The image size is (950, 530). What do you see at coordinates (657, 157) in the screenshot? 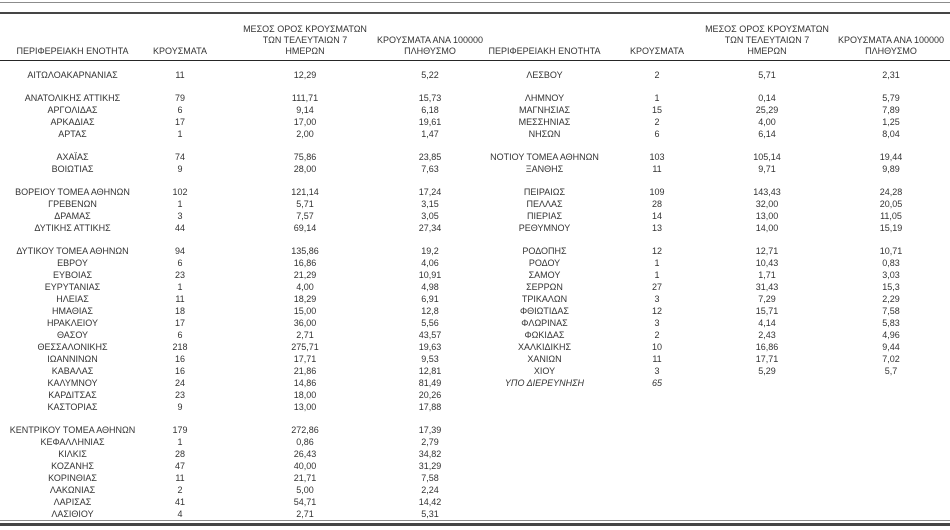
I see `cases-cell-right: 103` at bounding box center [657, 157].